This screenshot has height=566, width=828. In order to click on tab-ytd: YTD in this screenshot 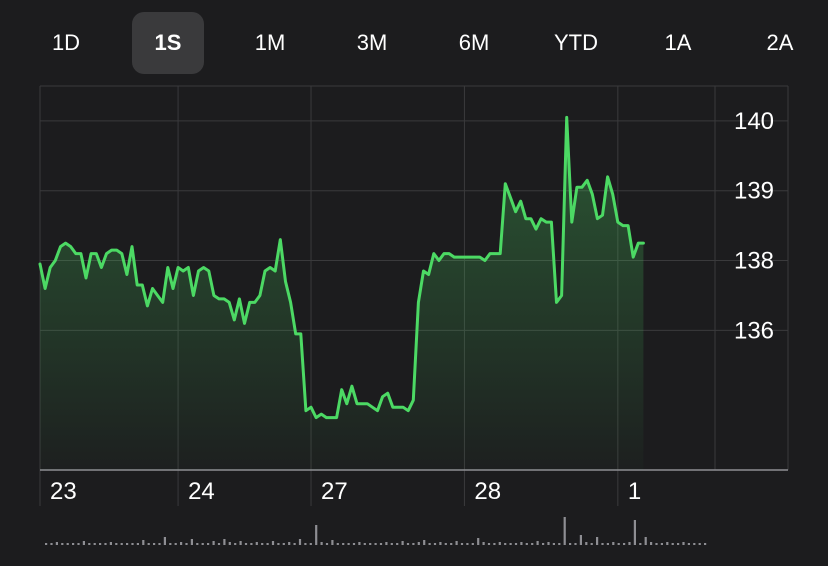, I will do `click(576, 42)`.